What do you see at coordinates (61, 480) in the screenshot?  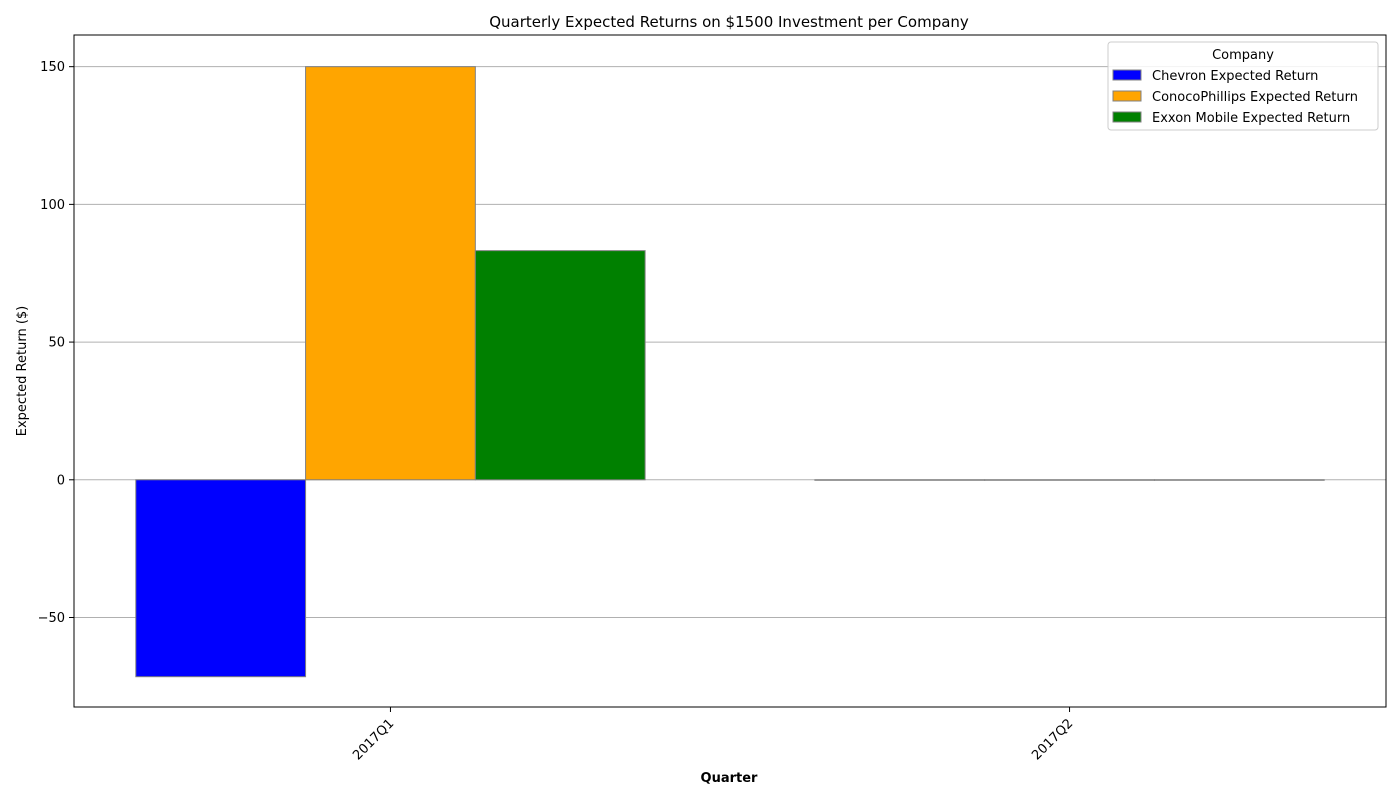 I see `y-tick-label: 0` at bounding box center [61, 480].